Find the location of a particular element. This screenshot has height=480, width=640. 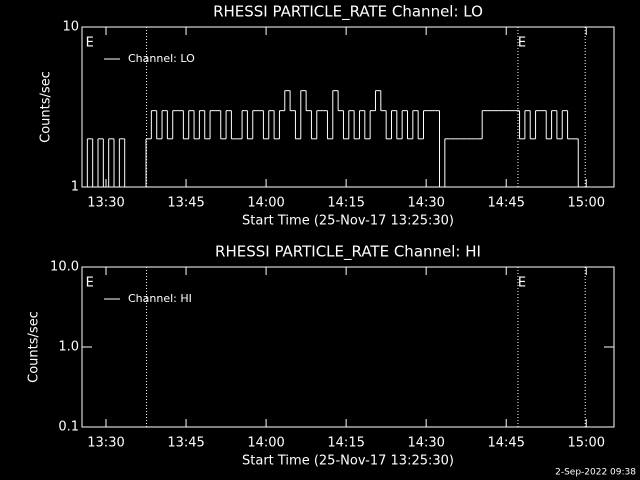

y-tick-label: 1.0 is located at coordinates (68, 347).